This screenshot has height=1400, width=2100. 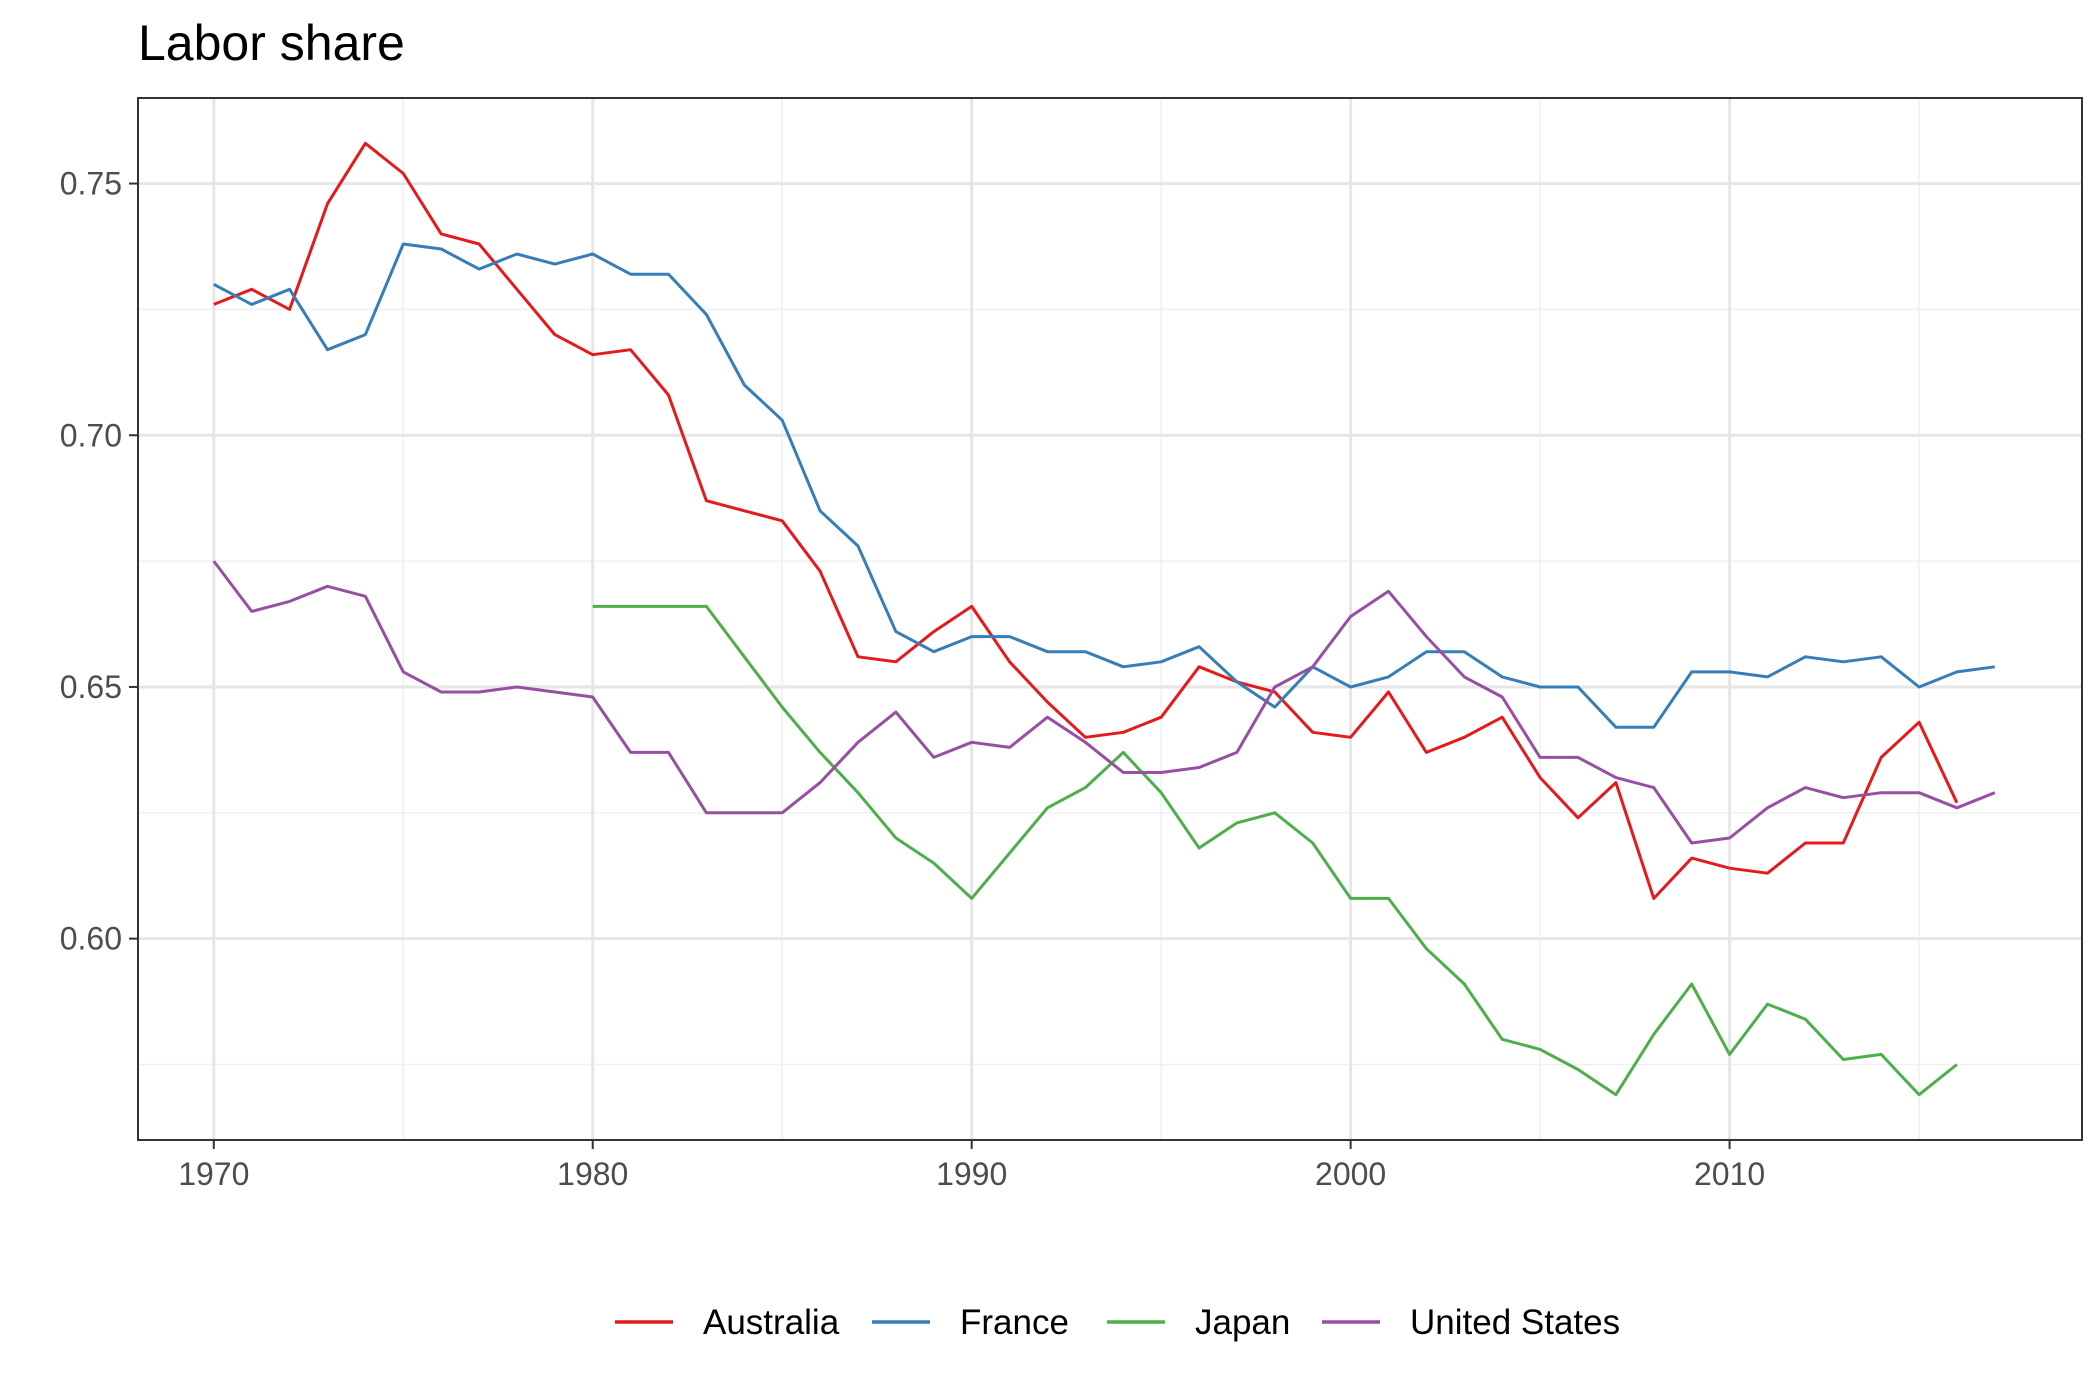 I want to click on y-tick-label: 0.65, so click(x=91, y=687).